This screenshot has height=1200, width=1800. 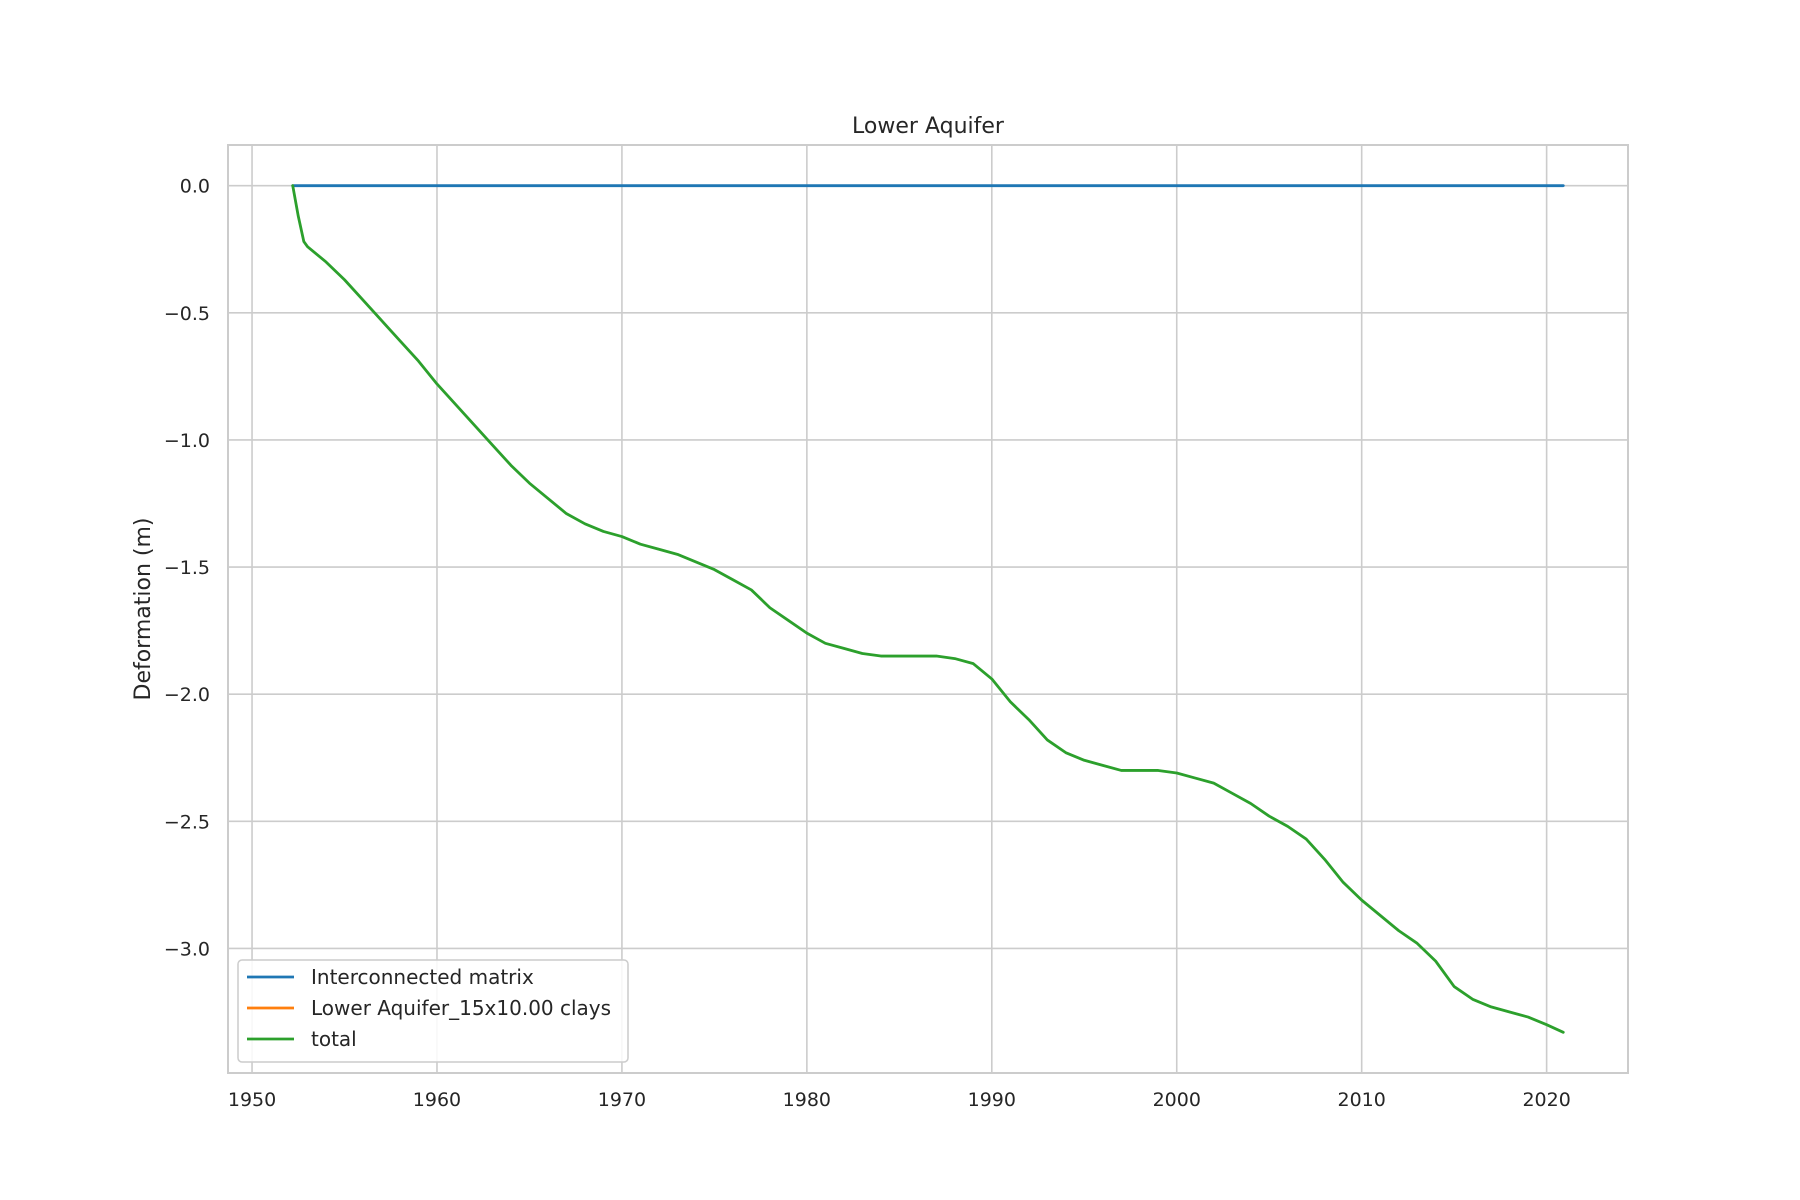 I want to click on x-tick-label-2020: 2020, so click(x=1546, y=1100).